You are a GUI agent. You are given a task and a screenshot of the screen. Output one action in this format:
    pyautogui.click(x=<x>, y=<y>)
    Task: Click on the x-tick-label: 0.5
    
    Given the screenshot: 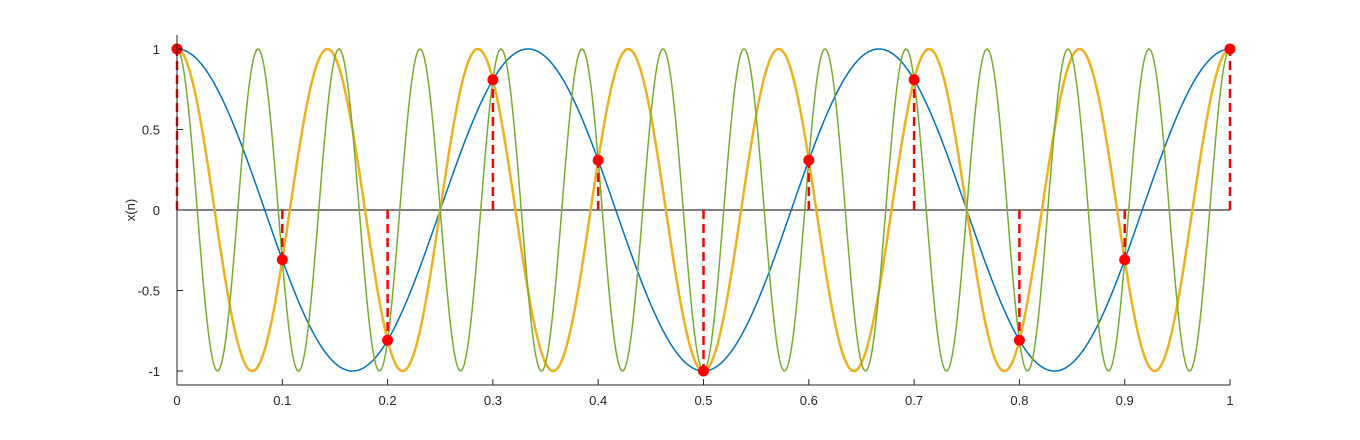 What is the action you would take?
    pyautogui.click(x=703, y=400)
    